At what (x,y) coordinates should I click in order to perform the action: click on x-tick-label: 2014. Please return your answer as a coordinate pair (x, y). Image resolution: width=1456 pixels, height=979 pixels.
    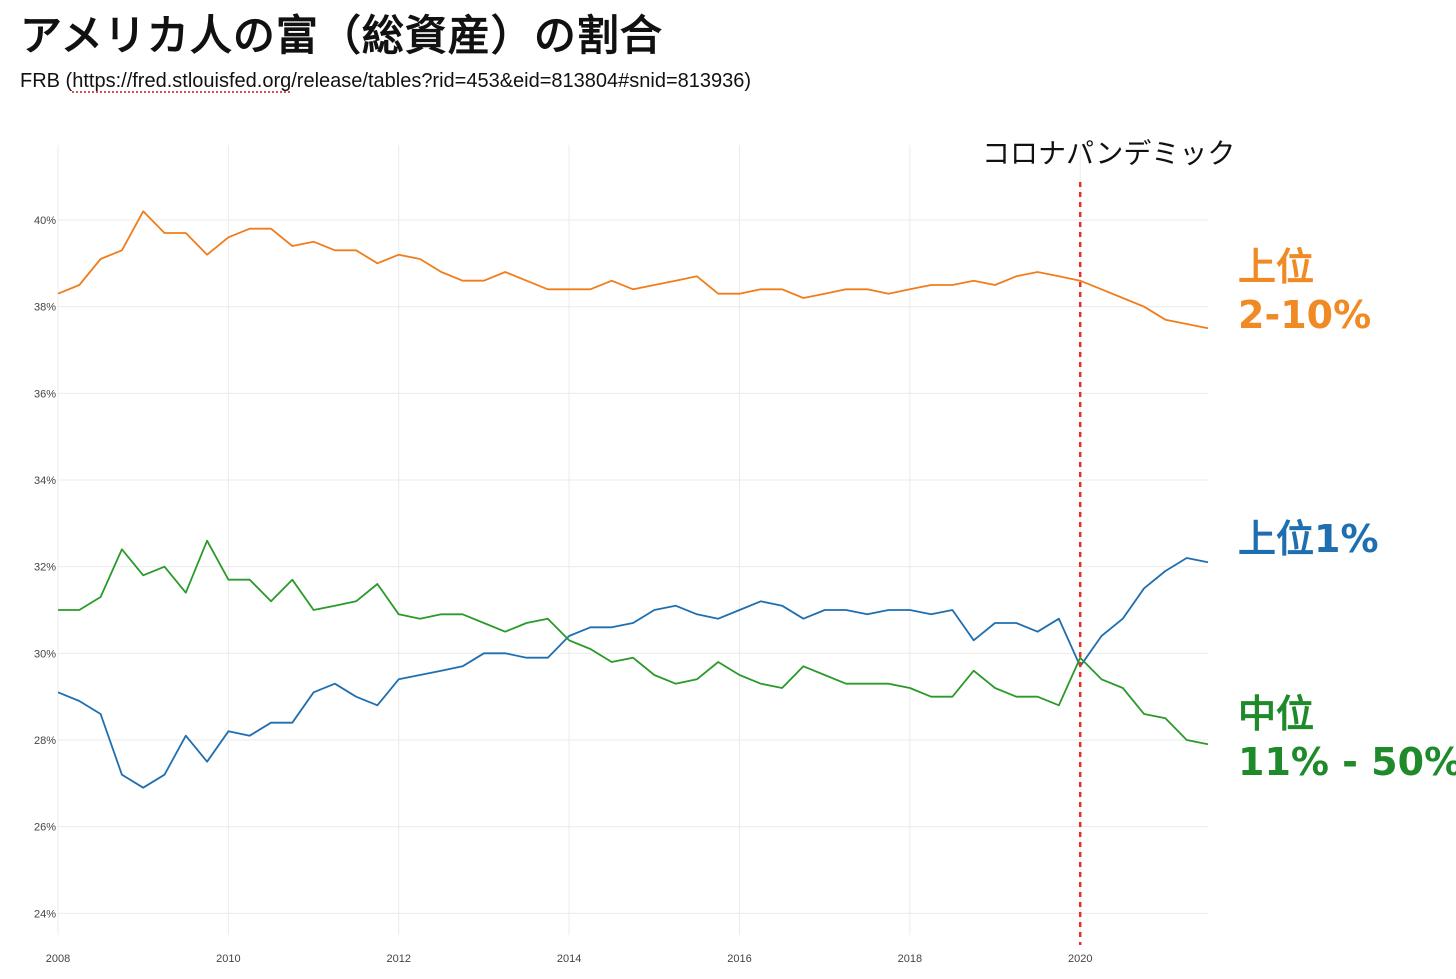
    Looking at the image, I should click on (569, 959).